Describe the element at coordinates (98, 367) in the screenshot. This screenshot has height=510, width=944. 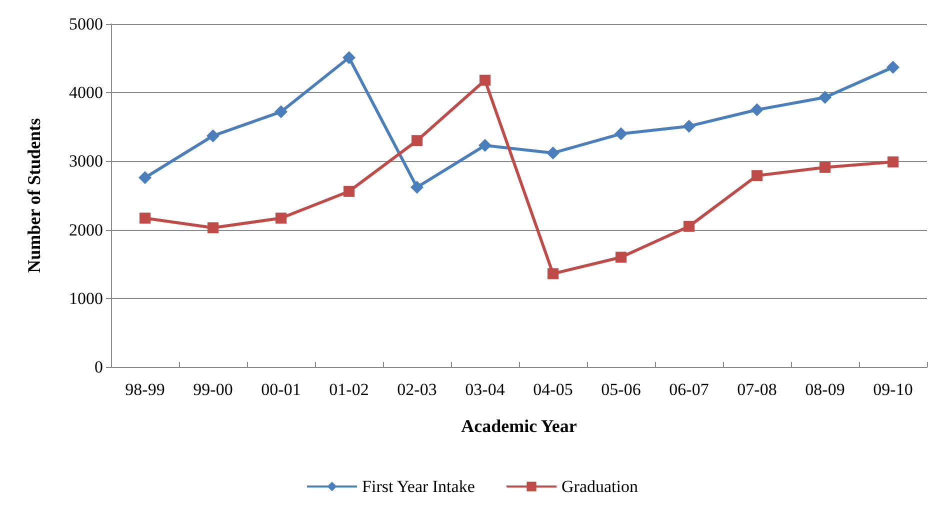
I see `y-tick-label: 0` at that location.